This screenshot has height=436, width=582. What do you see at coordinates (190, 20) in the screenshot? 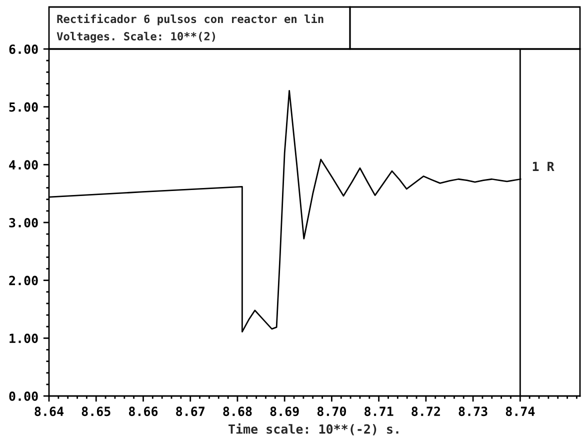
I see `chart-title: Rectificador 6 pulsos con reactor en lin` at bounding box center [190, 20].